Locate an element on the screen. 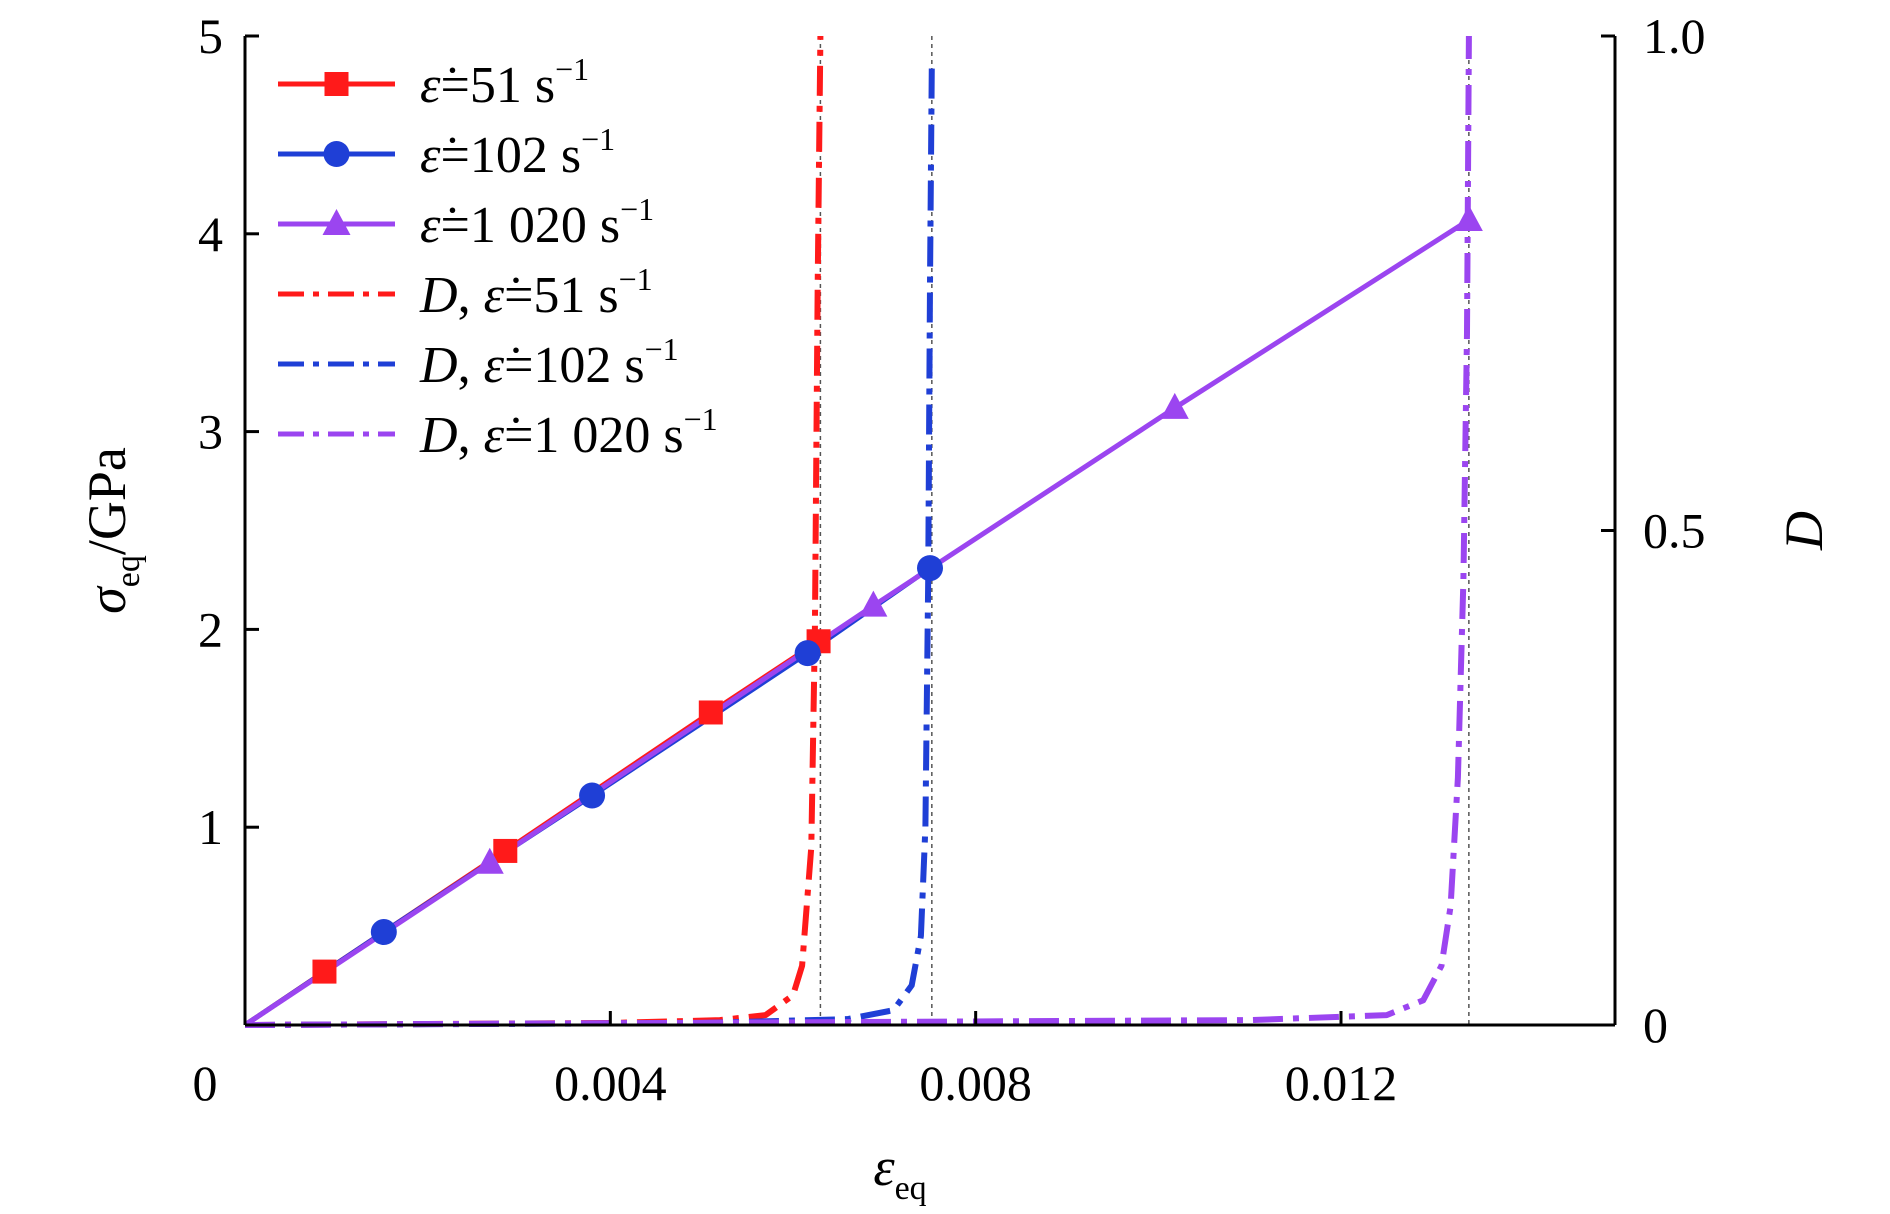 This screenshot has width=1890, height=1214. y-tick-label: 5 is located at coordinates (210, 36).